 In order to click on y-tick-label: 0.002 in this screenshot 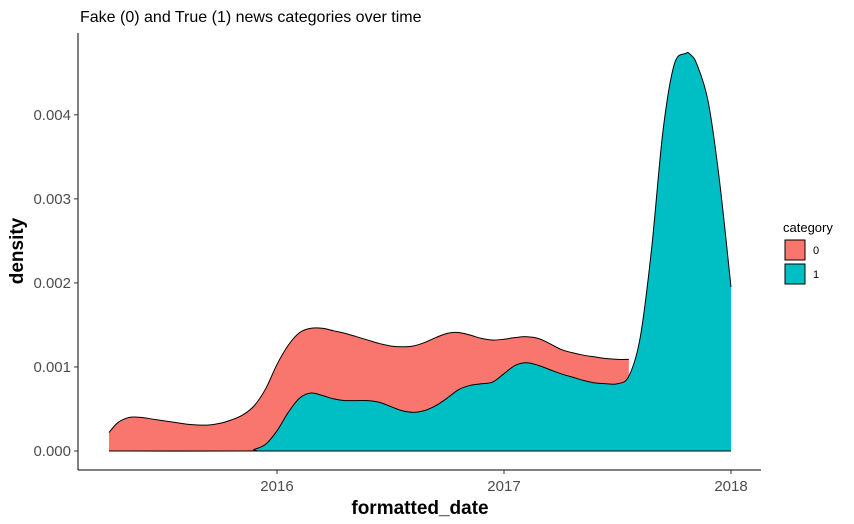, I will do `click(52, 283)`.